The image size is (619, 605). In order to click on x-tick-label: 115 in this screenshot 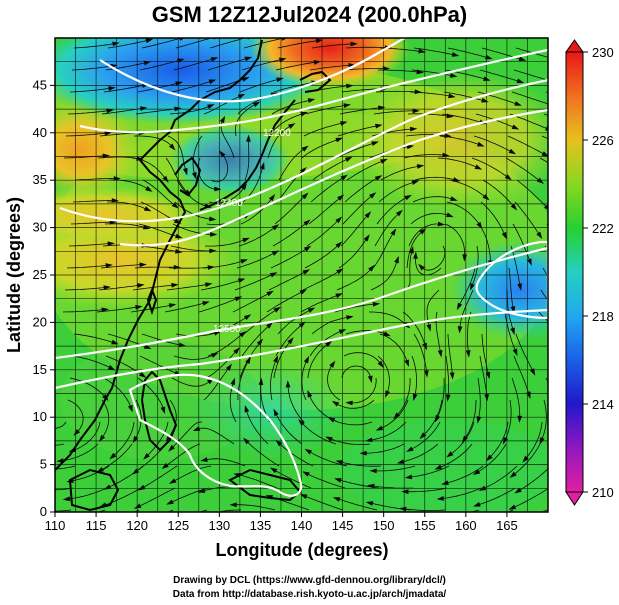, I will do `click(96, 525)`.